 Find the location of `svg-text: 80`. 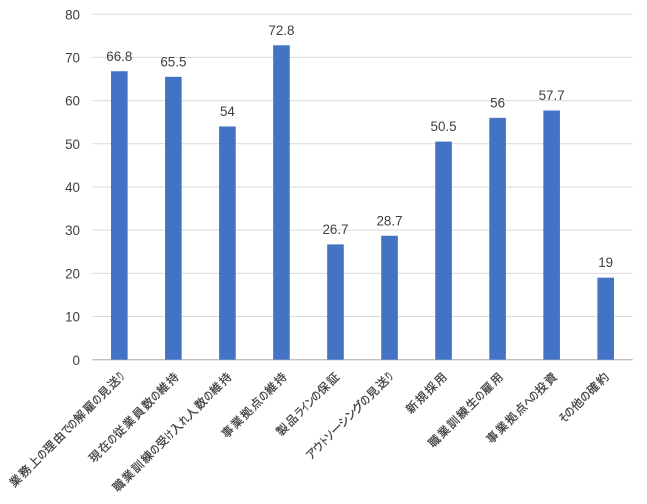

svg-text: 80 is located at coordinates (72, 14).